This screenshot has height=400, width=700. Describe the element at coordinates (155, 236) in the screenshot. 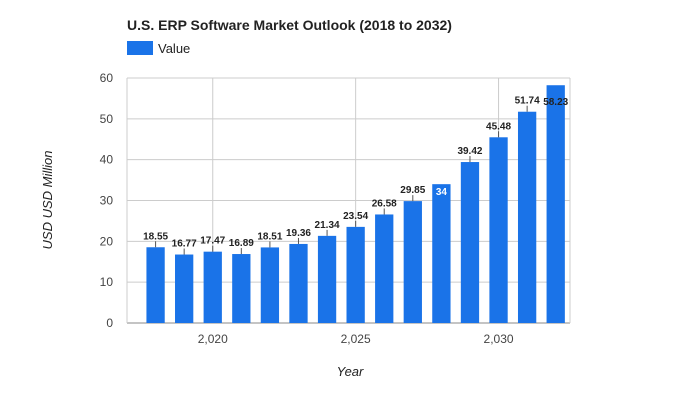

I see `data-label: 18.55` at that location.